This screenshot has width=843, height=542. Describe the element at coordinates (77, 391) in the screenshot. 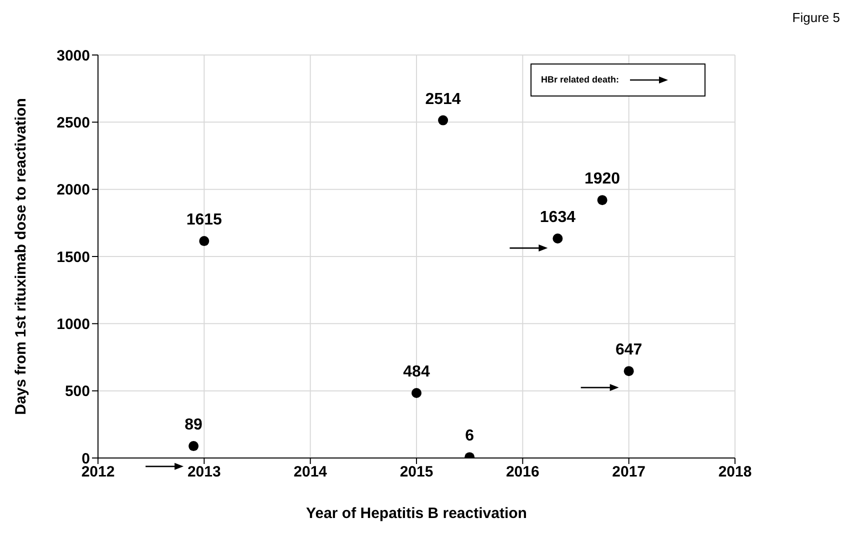

I see `y-tick-label: 500` at that location.